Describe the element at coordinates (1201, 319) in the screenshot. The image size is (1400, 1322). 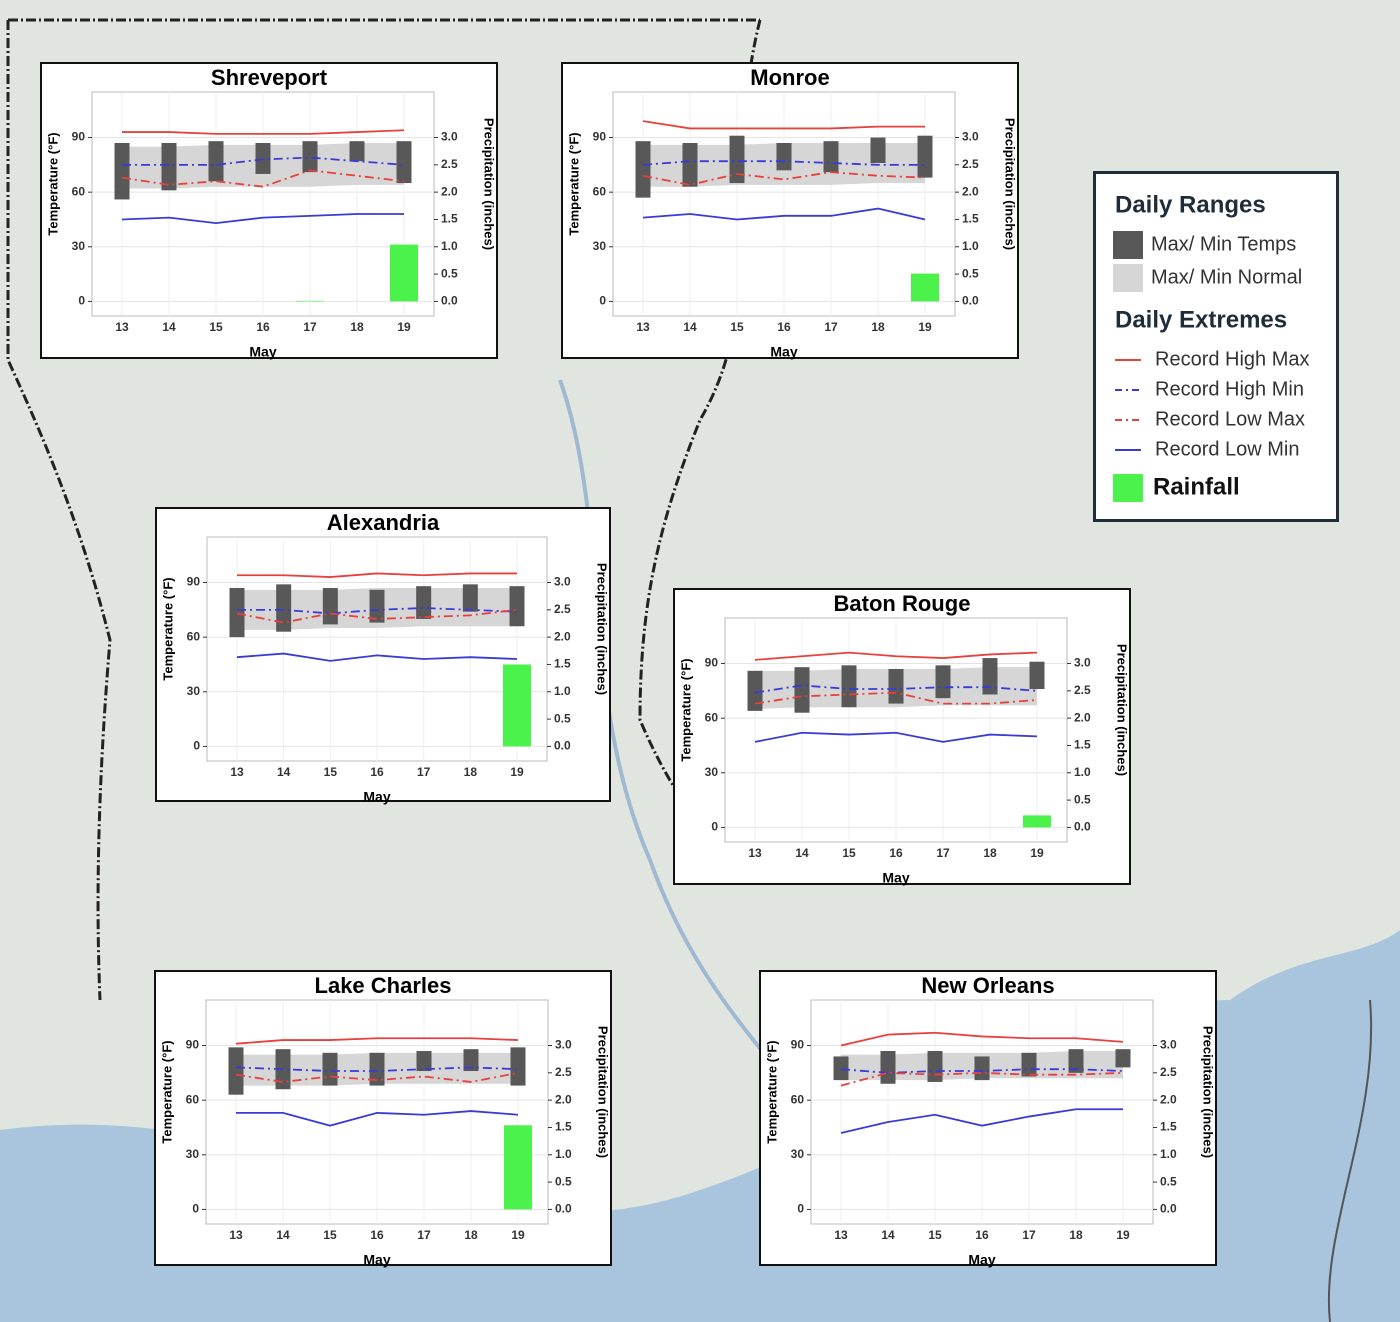
I see `legend-section-title: Daily Extremes` at that location.